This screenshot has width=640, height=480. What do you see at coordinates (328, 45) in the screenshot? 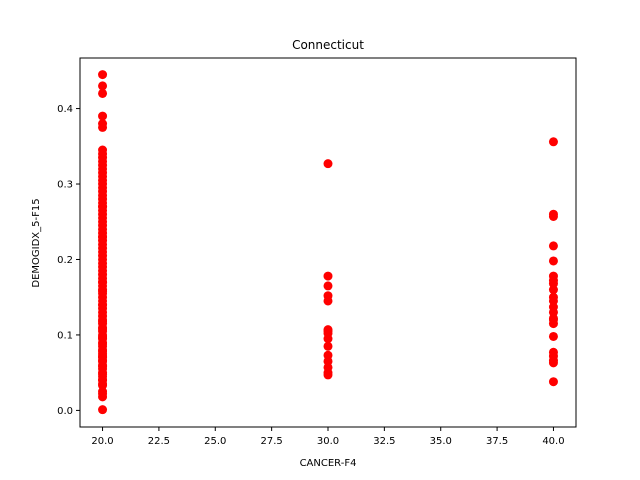
I see `chart-title: Connecticut` at bounding box center [328, 45].